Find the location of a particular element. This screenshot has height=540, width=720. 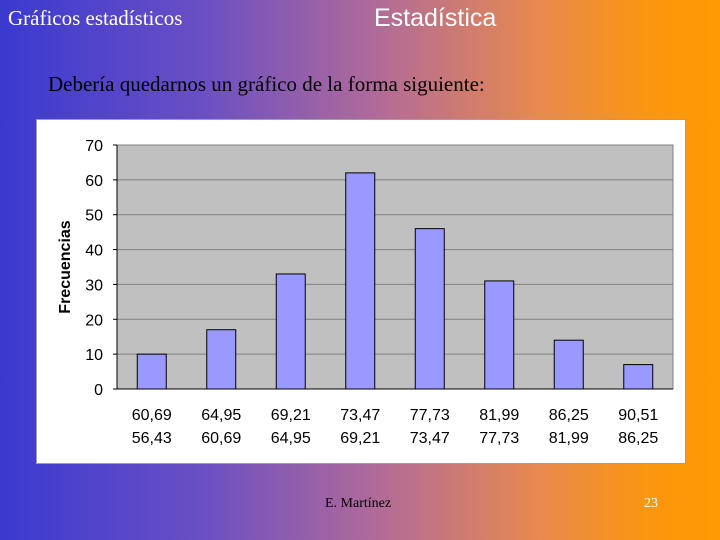

y-tick-label: 0 is located at coordinates (98, 390).